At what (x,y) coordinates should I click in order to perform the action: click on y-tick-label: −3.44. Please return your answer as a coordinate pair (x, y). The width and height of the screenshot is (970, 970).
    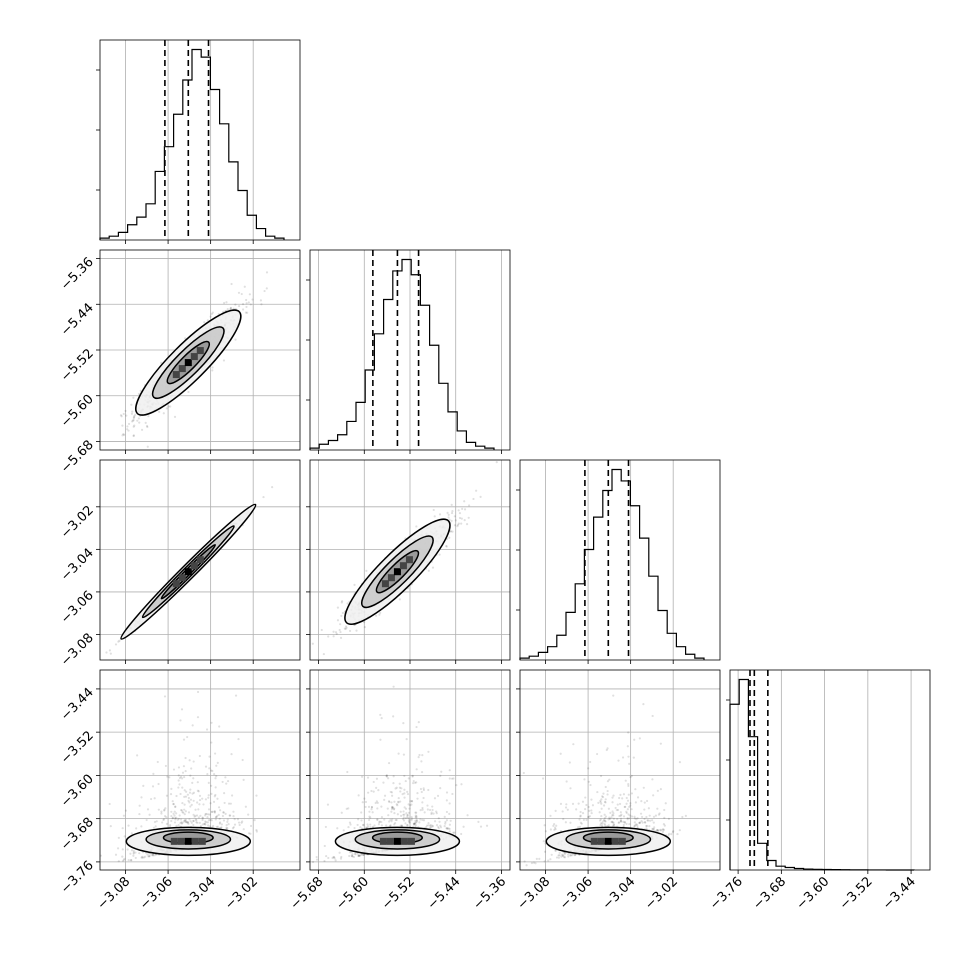
    Looking at the image, I should click on (77, 704).